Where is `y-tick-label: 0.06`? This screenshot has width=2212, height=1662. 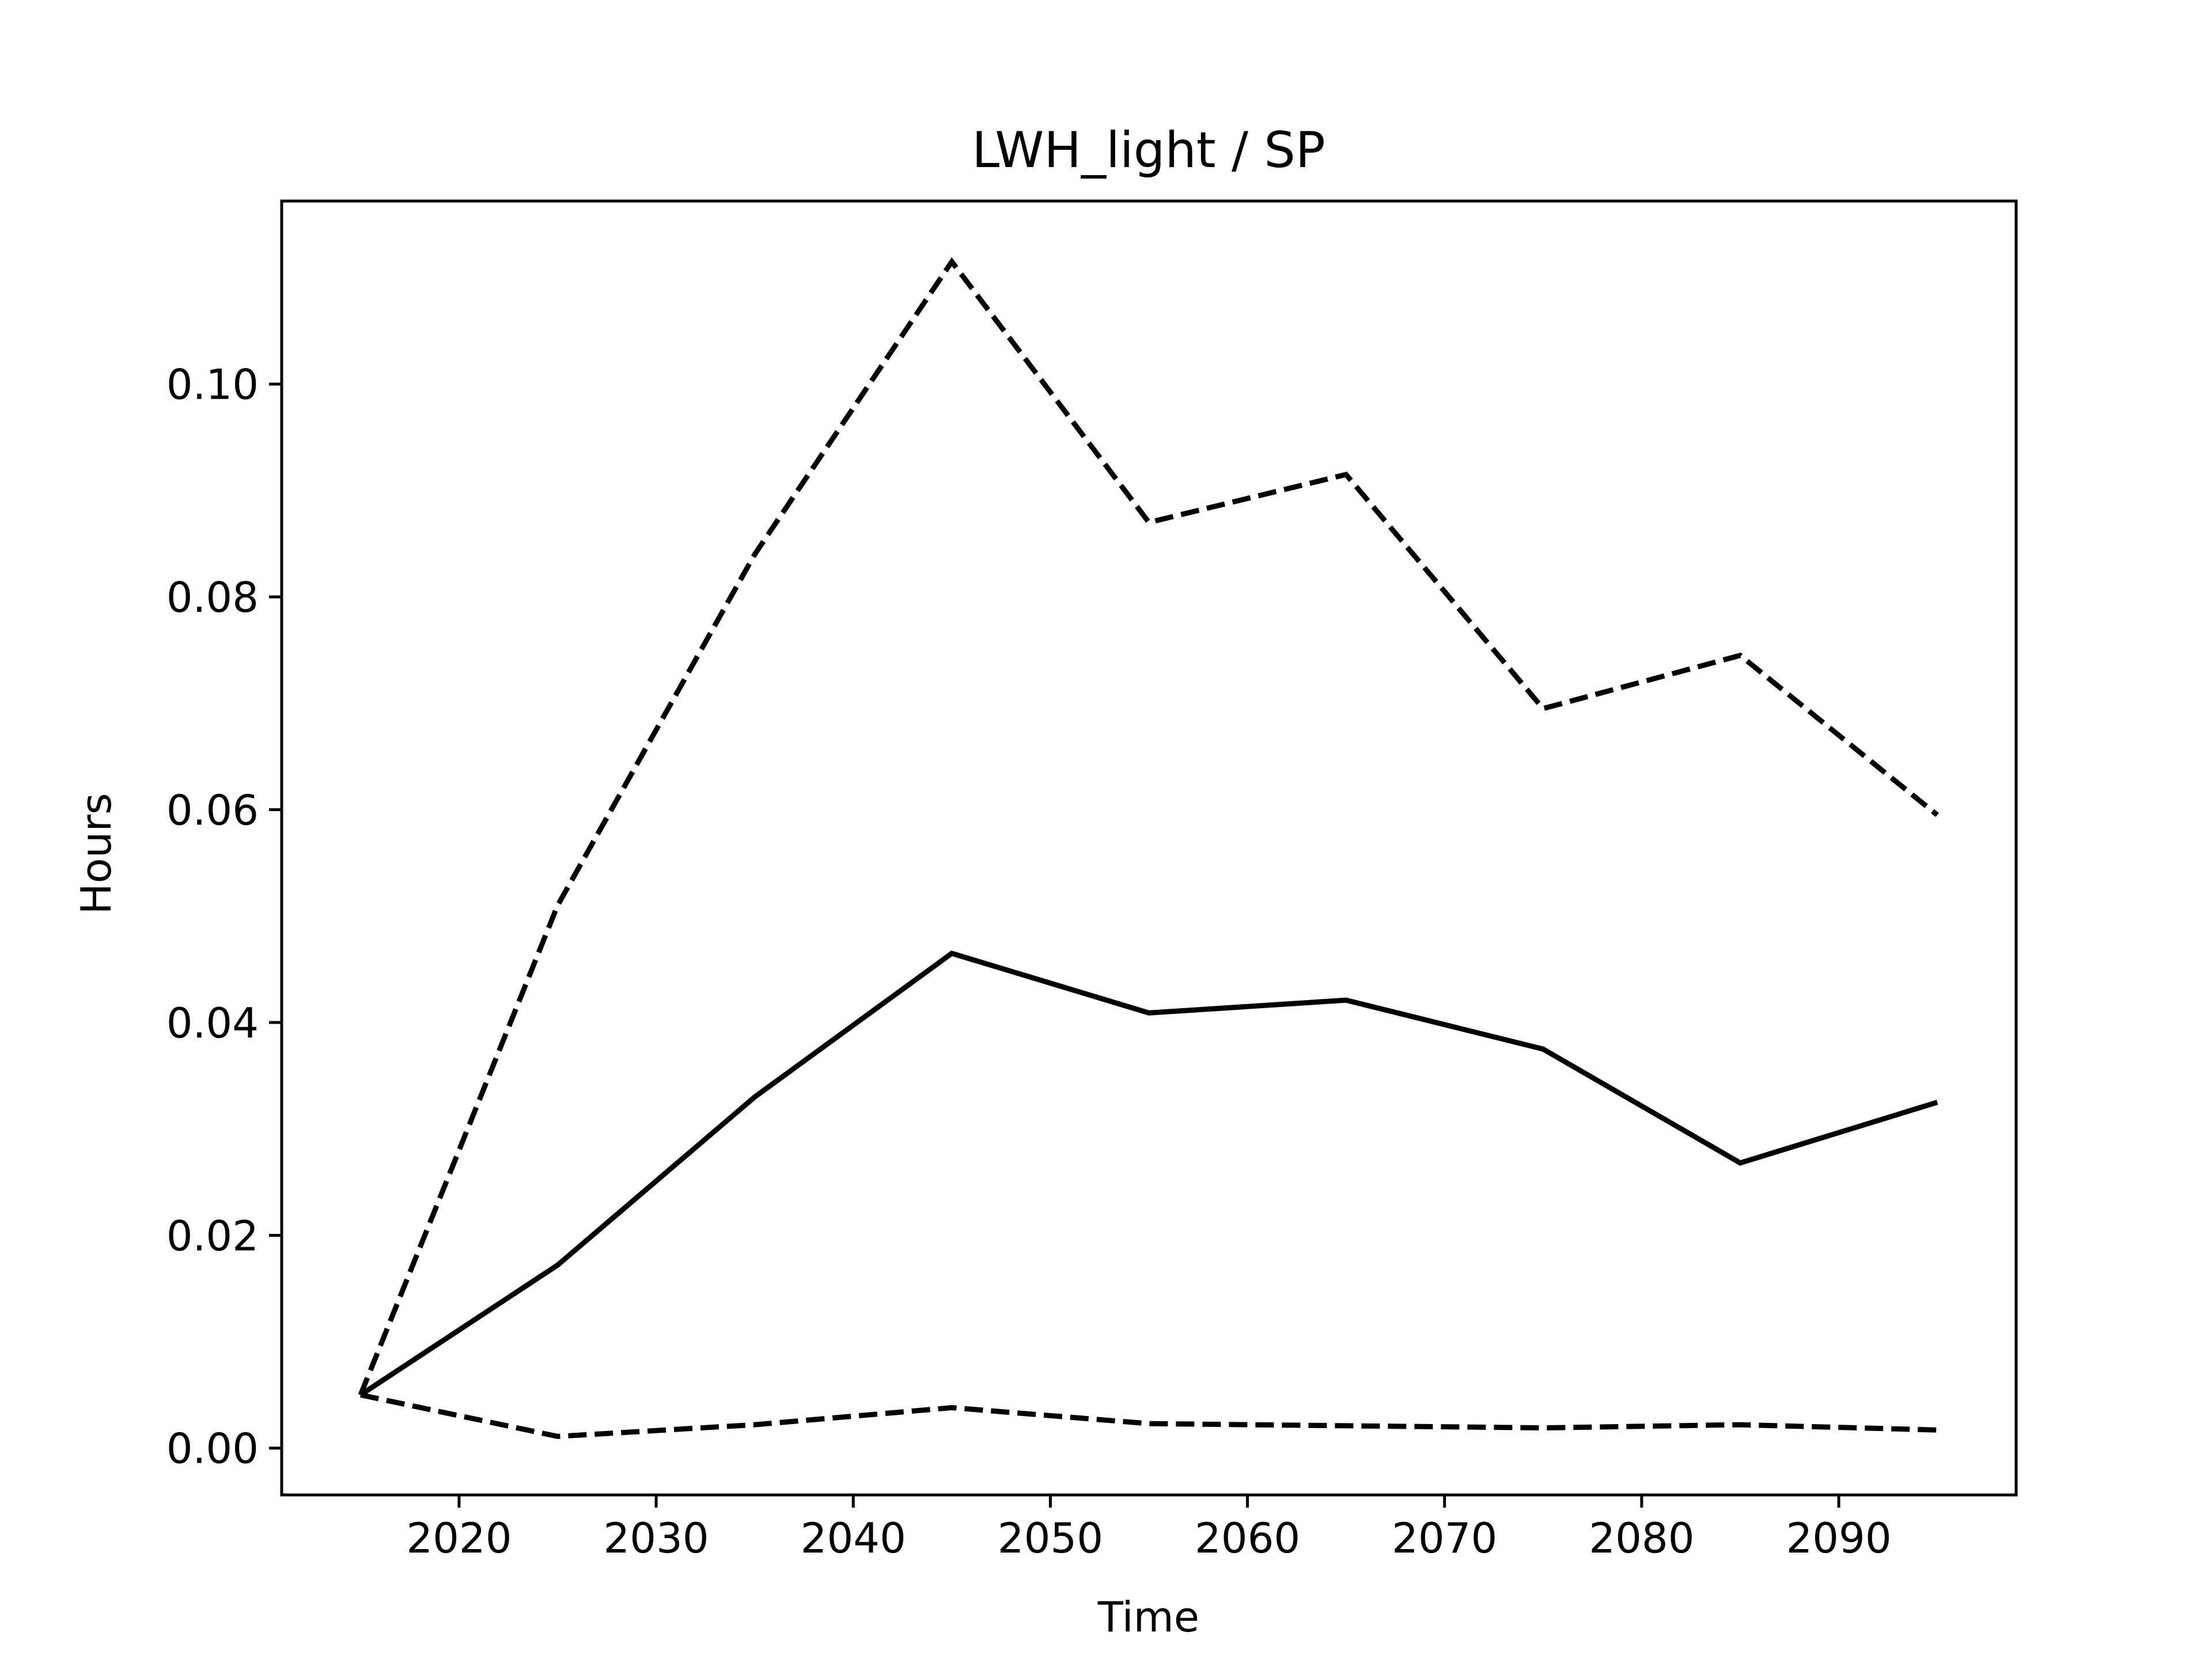
y-tick-label: 0.06 is located at coordinates (212, 810).